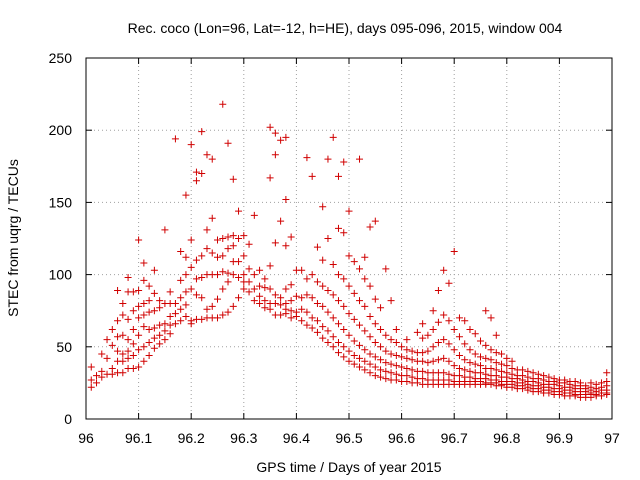  Describe the element at coordinates (61, 202) in the screenshot. I see `y-tick-label: 150` at that location.